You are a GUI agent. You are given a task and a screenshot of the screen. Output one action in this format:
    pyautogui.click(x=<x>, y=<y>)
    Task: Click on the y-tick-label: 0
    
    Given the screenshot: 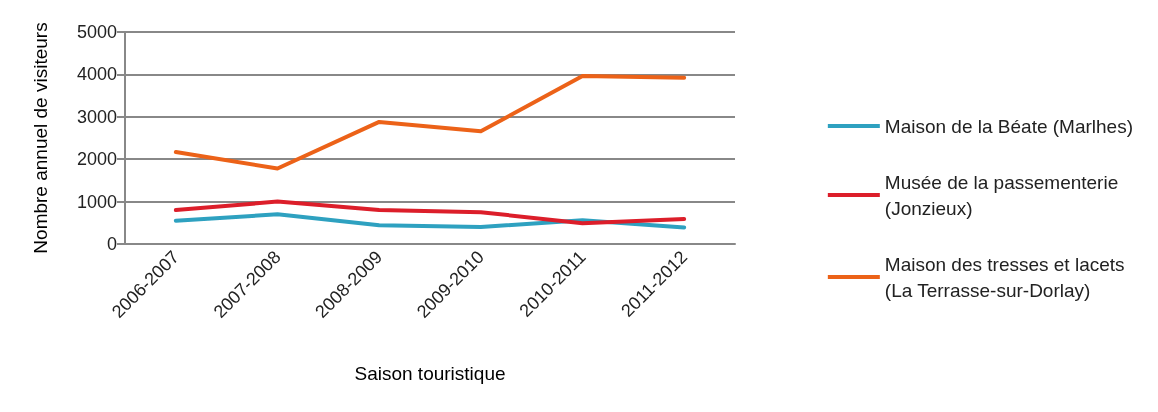 What is the action you would take?
    pyautogui.click(x=111, y=244)
    